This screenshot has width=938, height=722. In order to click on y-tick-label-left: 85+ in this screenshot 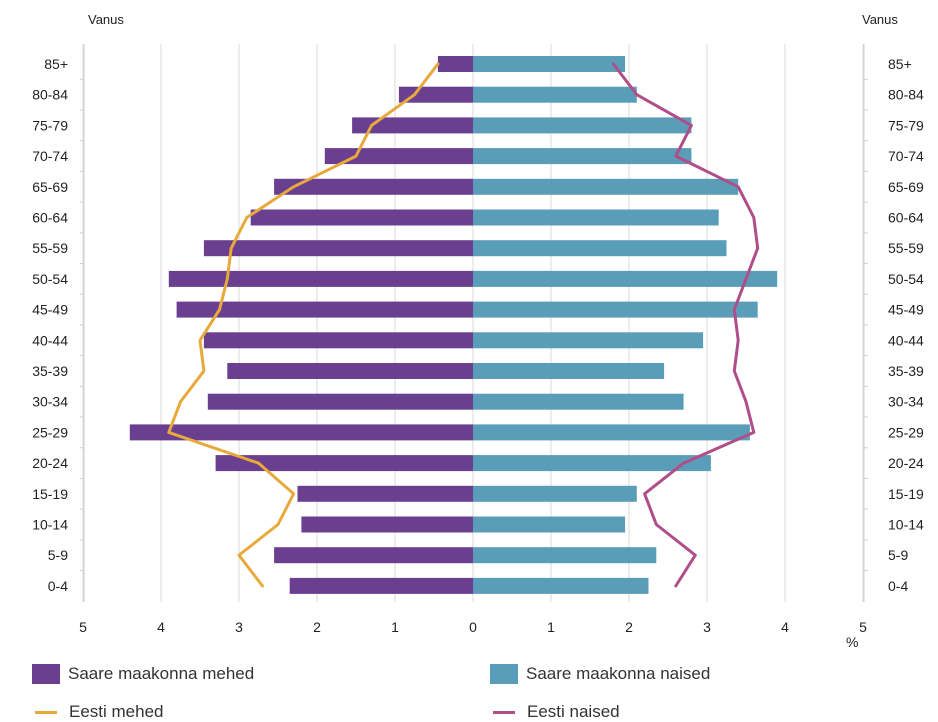, I will do `click(56, 64)`.